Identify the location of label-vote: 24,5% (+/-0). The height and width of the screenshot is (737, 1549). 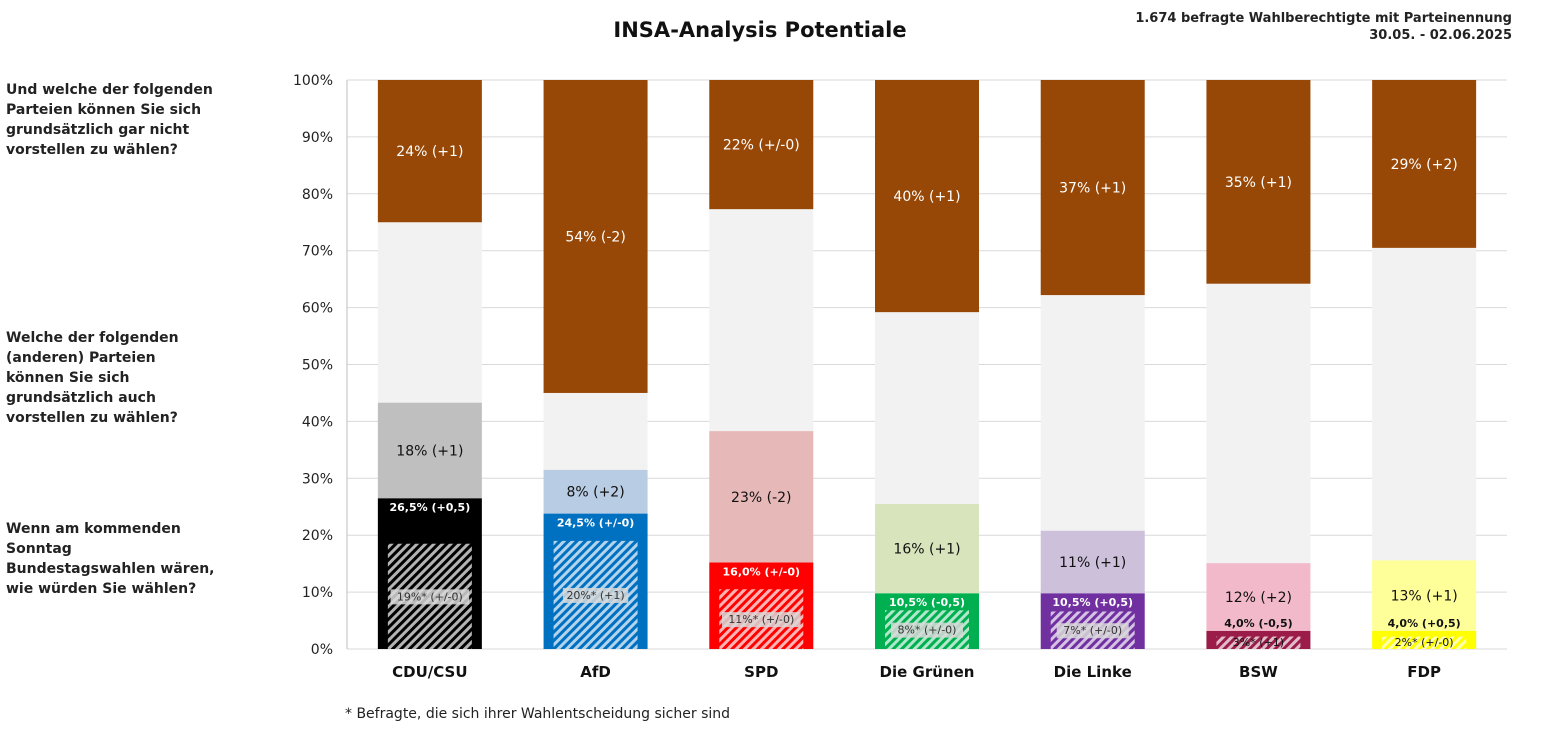
(596, 523).